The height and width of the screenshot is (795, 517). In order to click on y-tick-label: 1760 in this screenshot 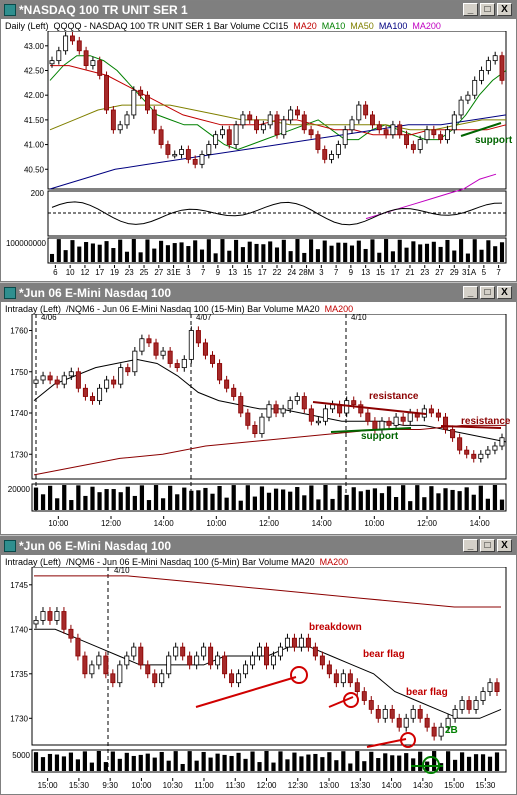, I will do `click(19, 331)`.